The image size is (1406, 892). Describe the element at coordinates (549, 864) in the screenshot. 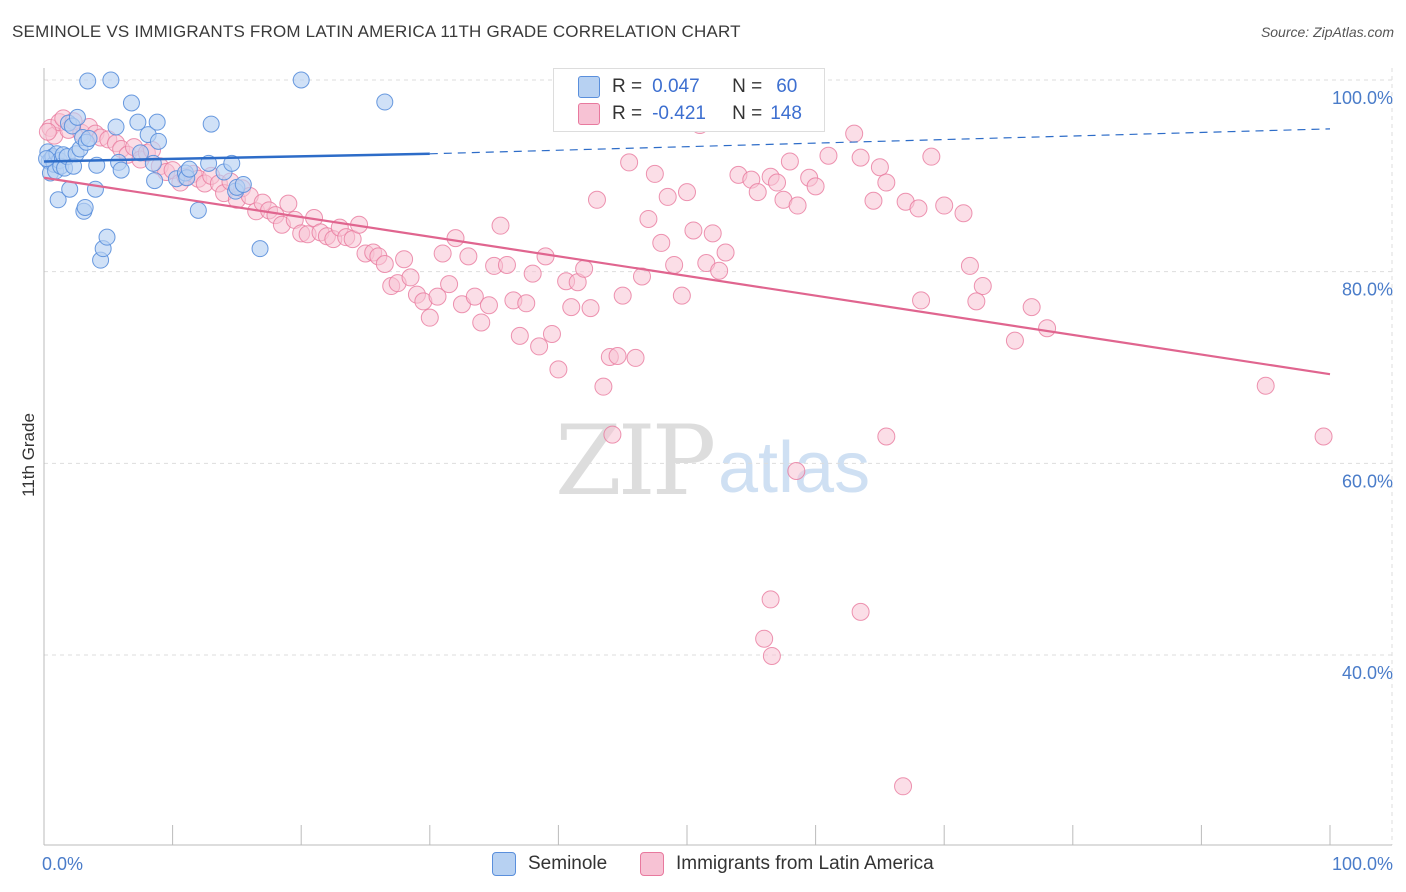

I see `series-legend-seminole: Seminole` at that location.